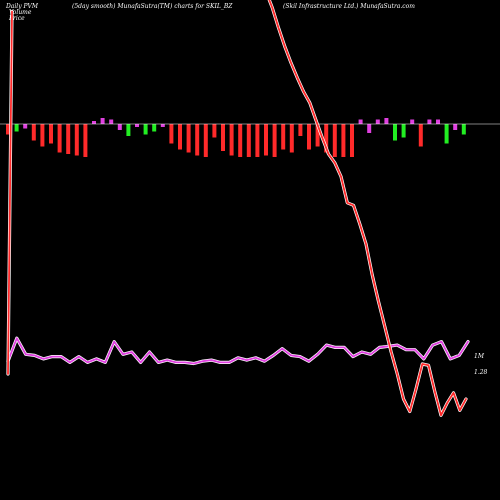 Image resolution: width=500 pixels, height=500 pixels. What do you see at coordinates (16, 18) in the screenshot?
I see `header-left-line-3: Price` at bounding box center [16, 18].